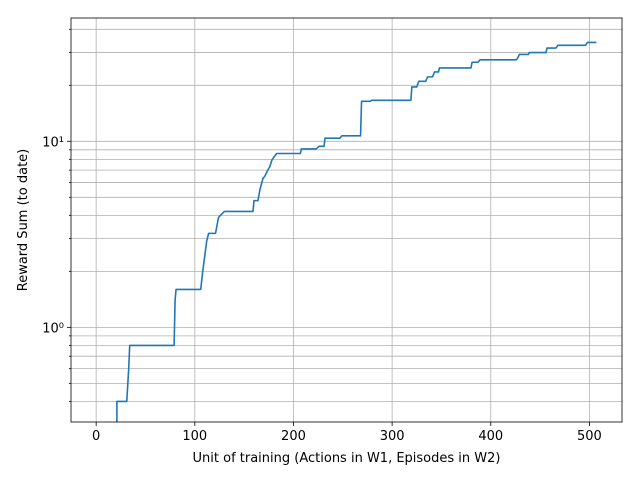 Image resolution: width=640 pixels, height=480 pixels. What do you see at coordinates (490, 436) in the screenshot?
I see `x-tick-label: 400` at bounding box center [490, 436].